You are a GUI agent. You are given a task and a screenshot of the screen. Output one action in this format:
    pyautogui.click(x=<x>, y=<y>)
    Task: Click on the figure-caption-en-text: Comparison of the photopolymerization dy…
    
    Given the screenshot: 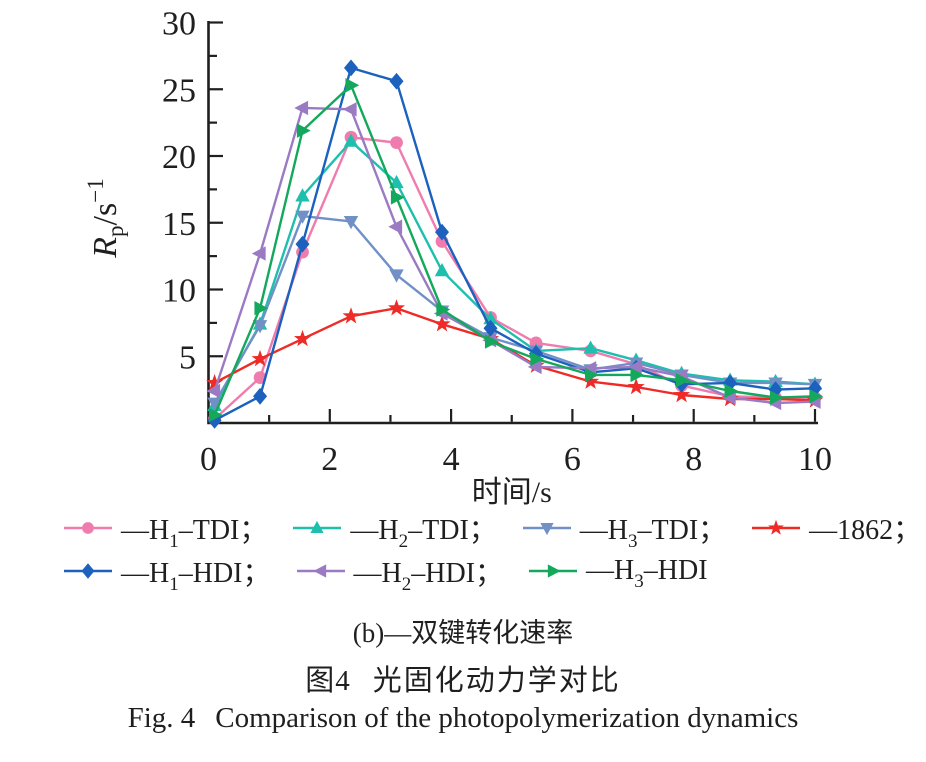 What is the action you would take?
    pyautogui.click(x=507, y=718)
    